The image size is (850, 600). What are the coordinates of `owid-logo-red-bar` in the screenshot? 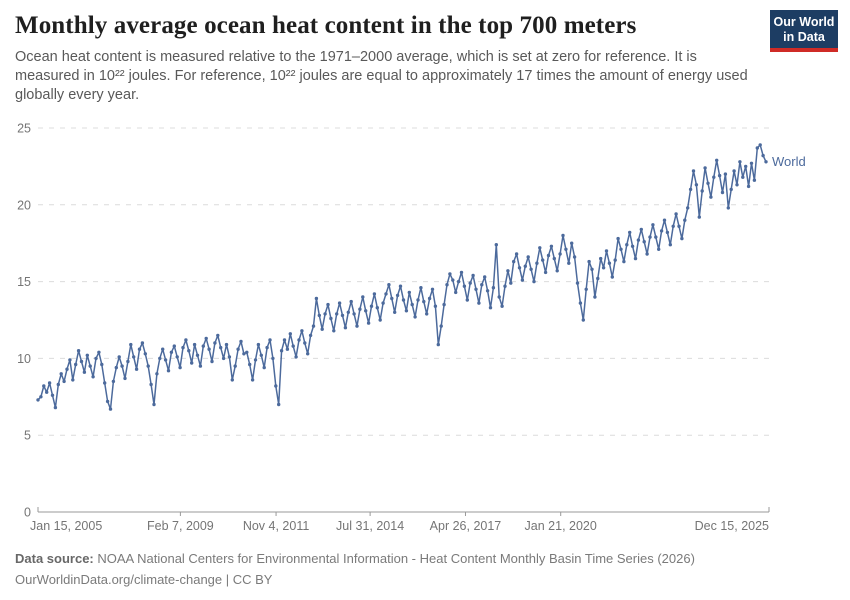 It's located at (804, 50).